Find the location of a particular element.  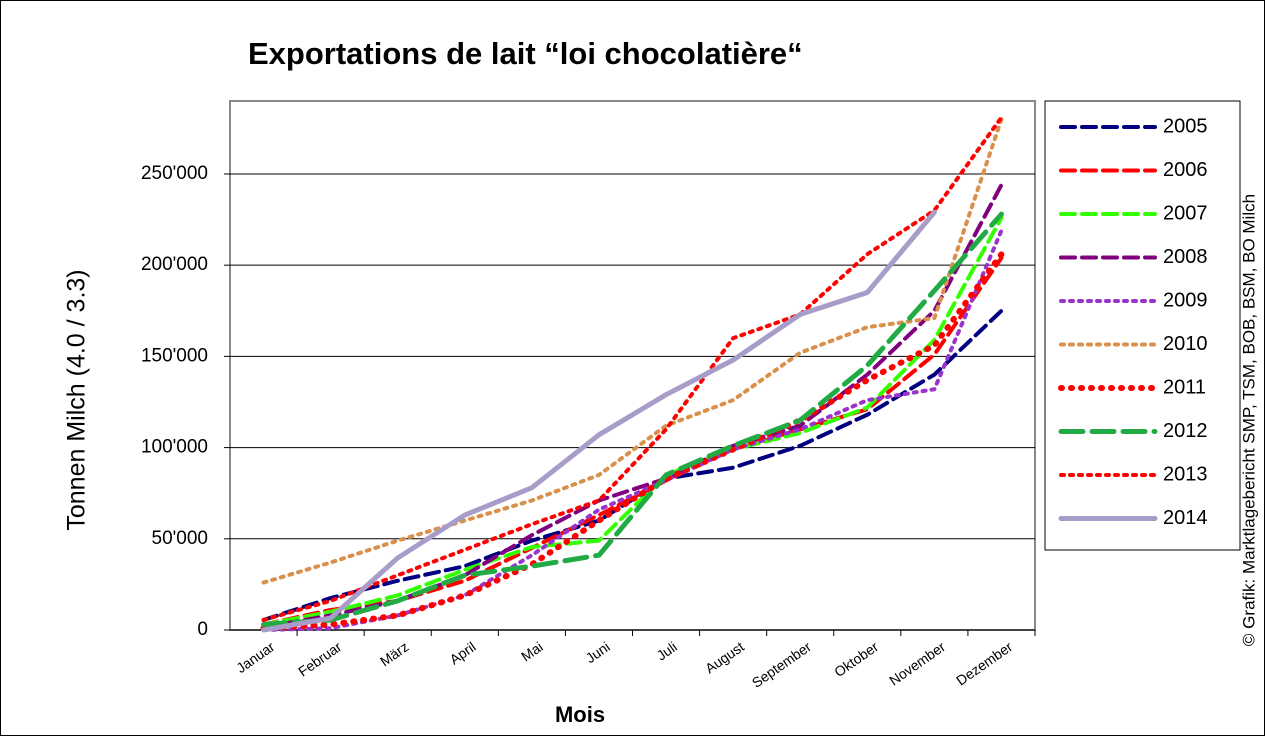

x-axis-label: Mois is located at coordinates (580, 714).